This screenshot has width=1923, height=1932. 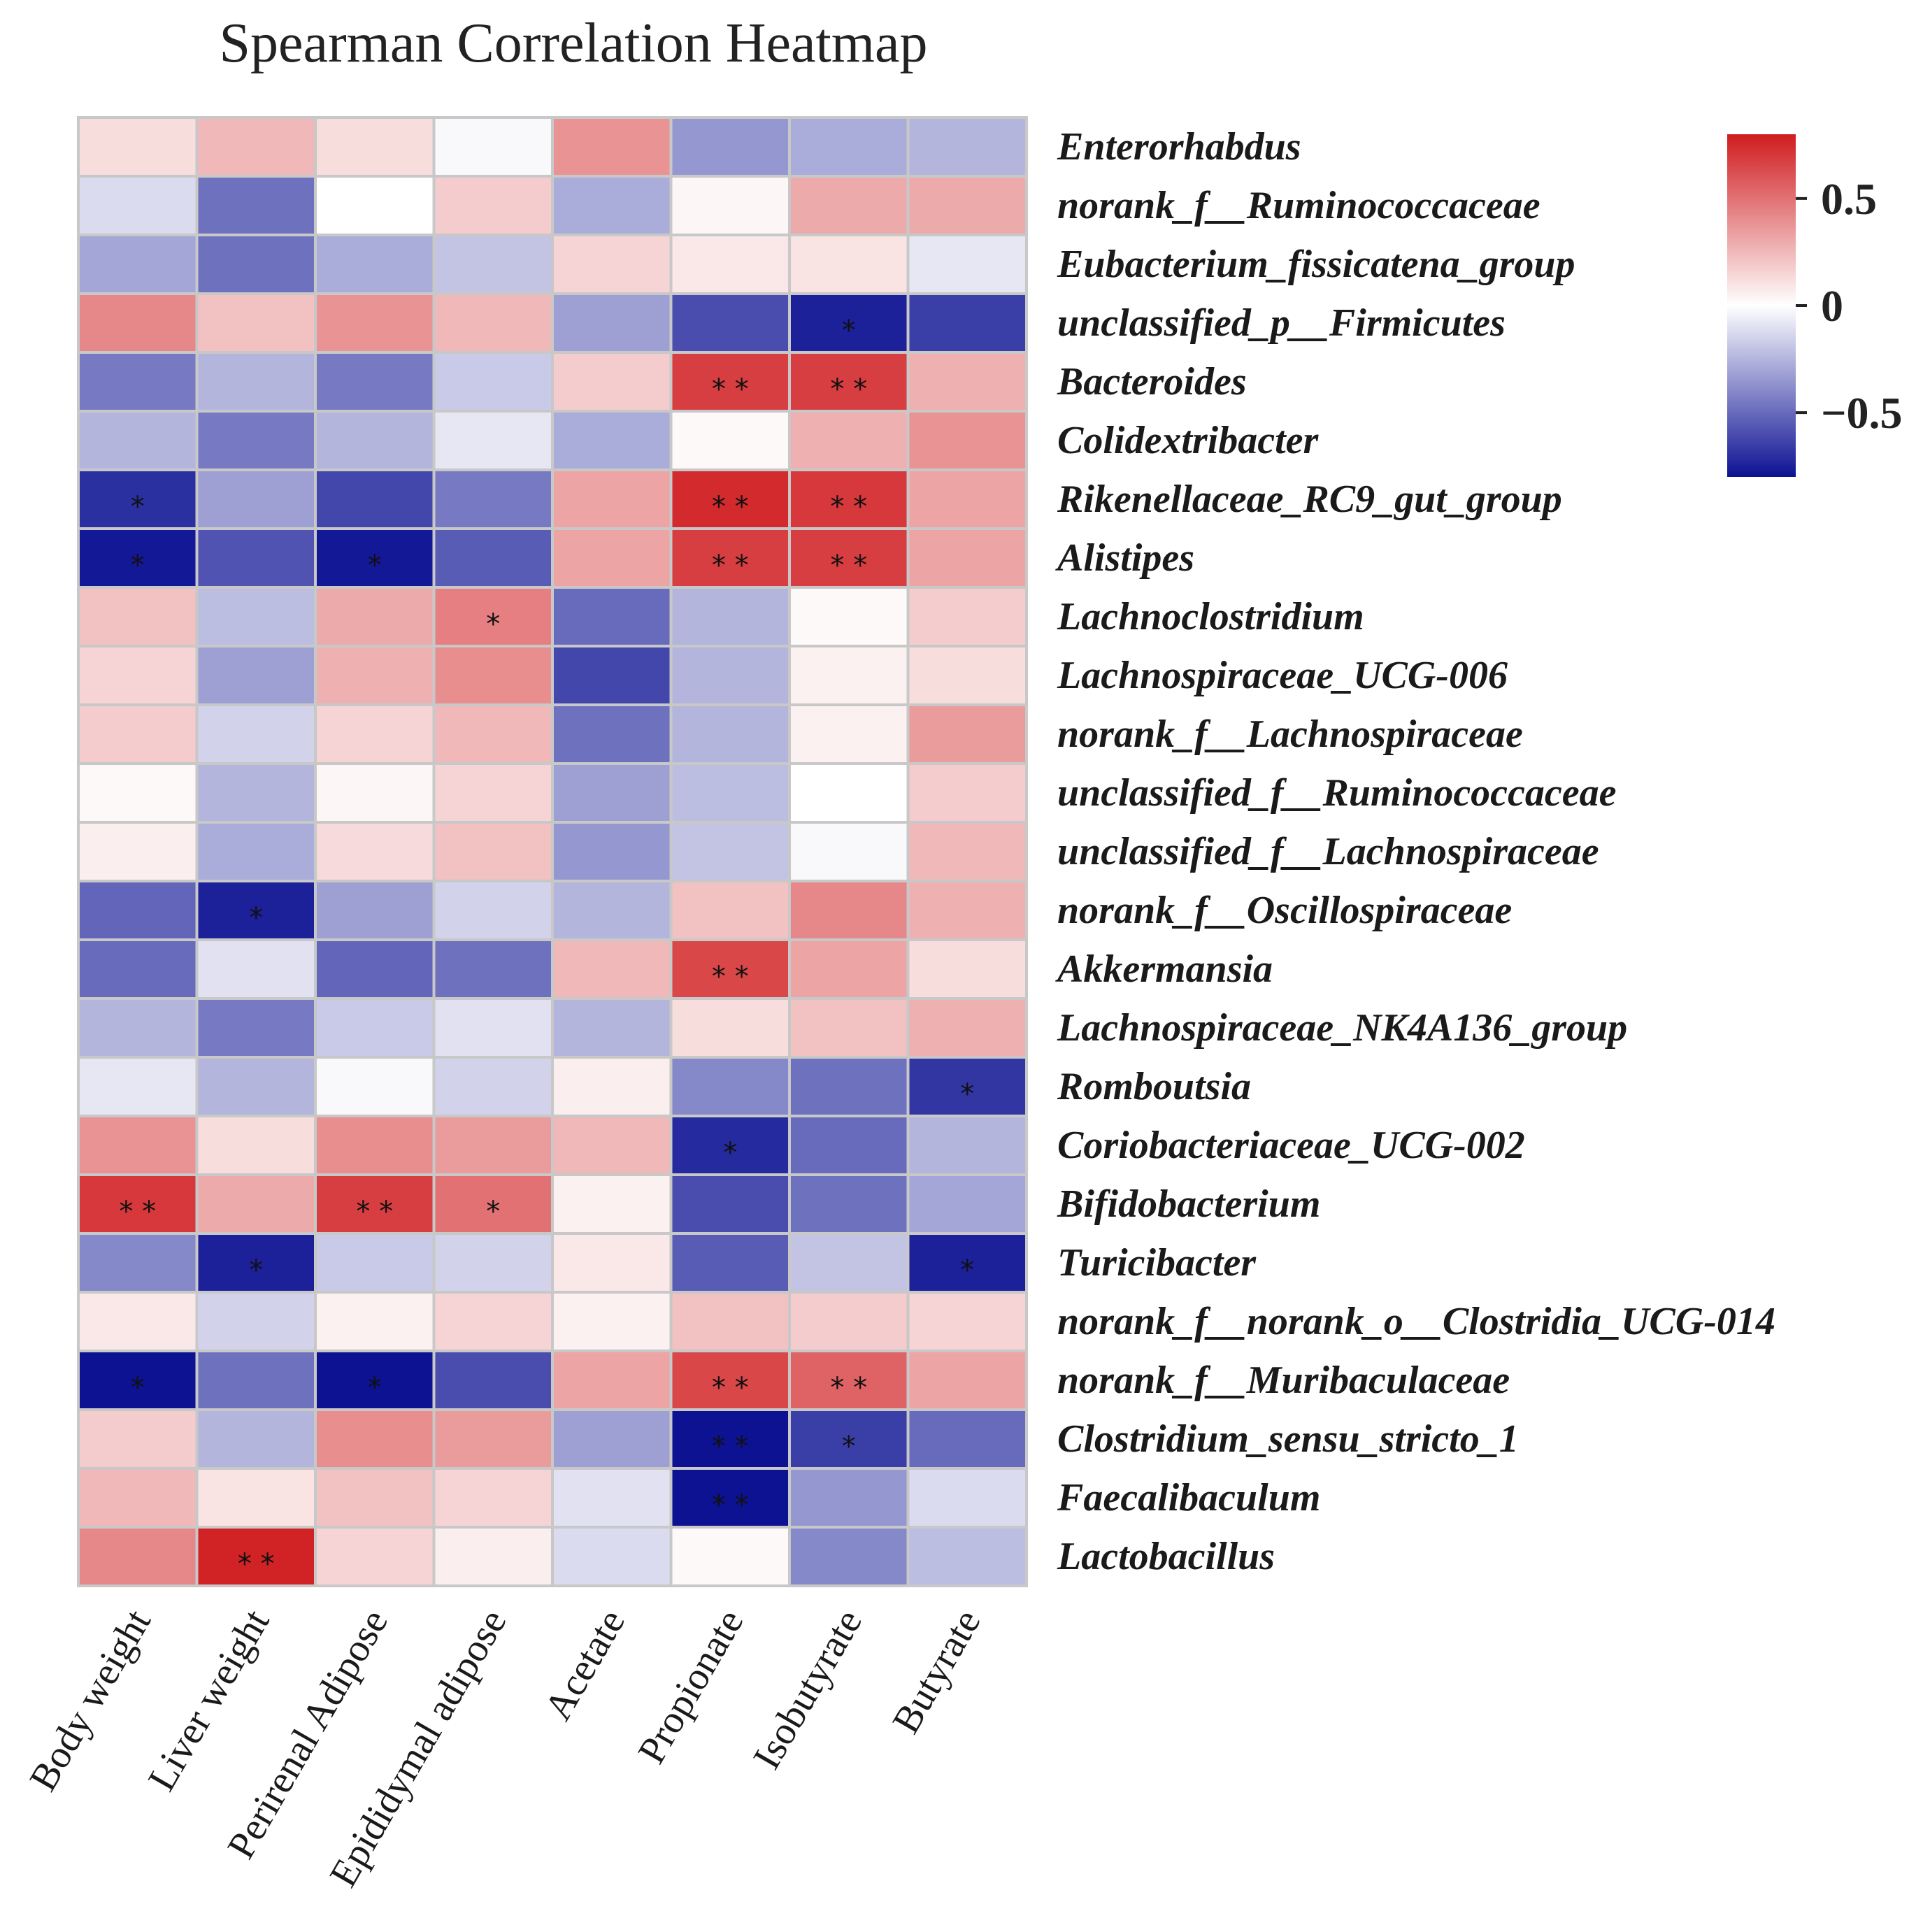 I want to click on row-label: Bifidobacterium, so click(x=1188, y=1204).